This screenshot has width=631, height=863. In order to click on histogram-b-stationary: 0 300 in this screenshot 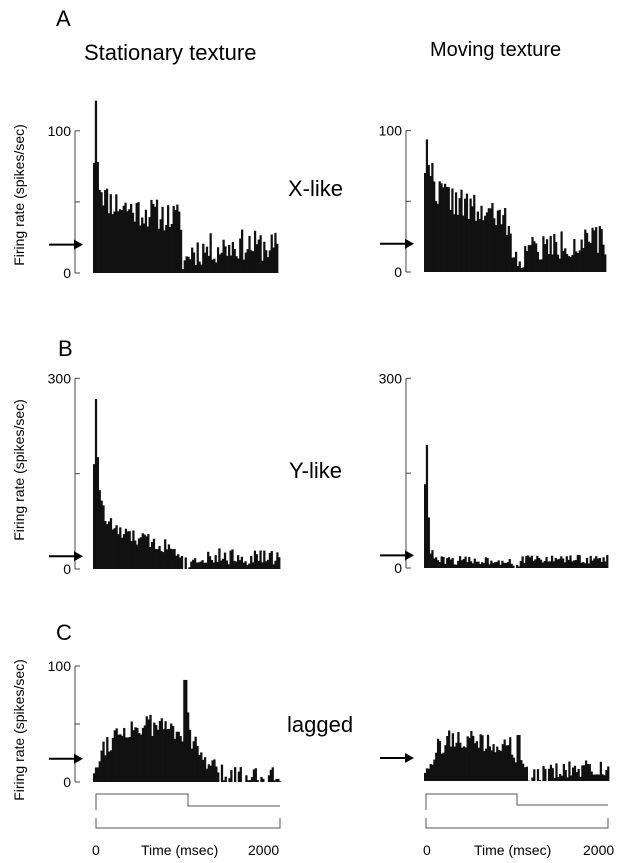, I will do `click(164, 473)`.